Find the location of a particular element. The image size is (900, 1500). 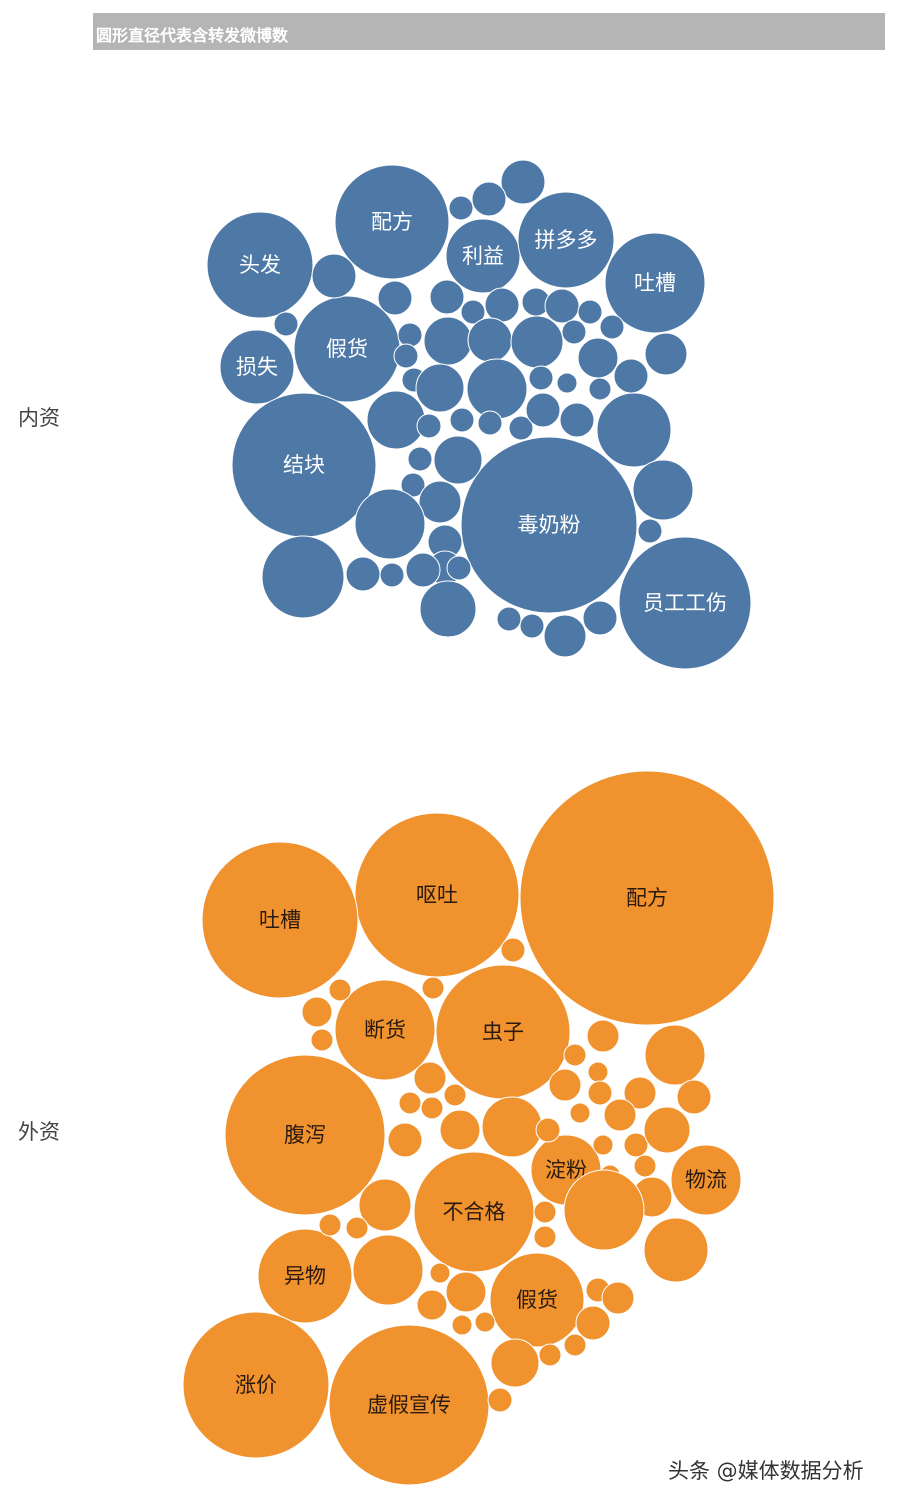

bubble-label: 断货 is located at coordinates (385, 1030).